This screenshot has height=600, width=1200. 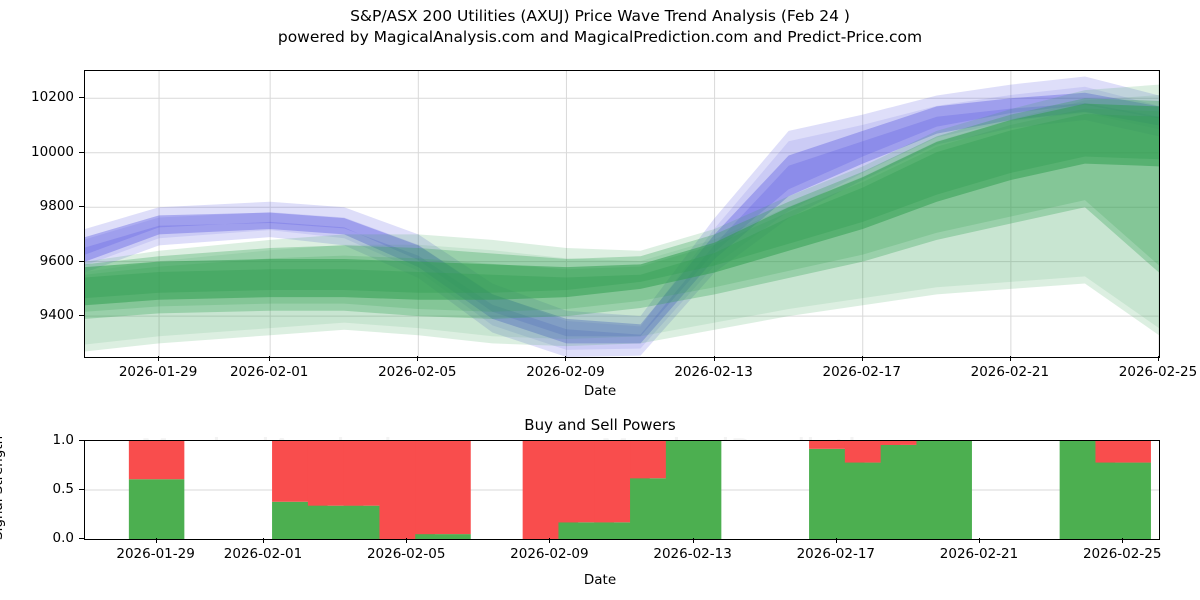 I want to click on power-y-tick: 0.5, so click(x=63, y=489).